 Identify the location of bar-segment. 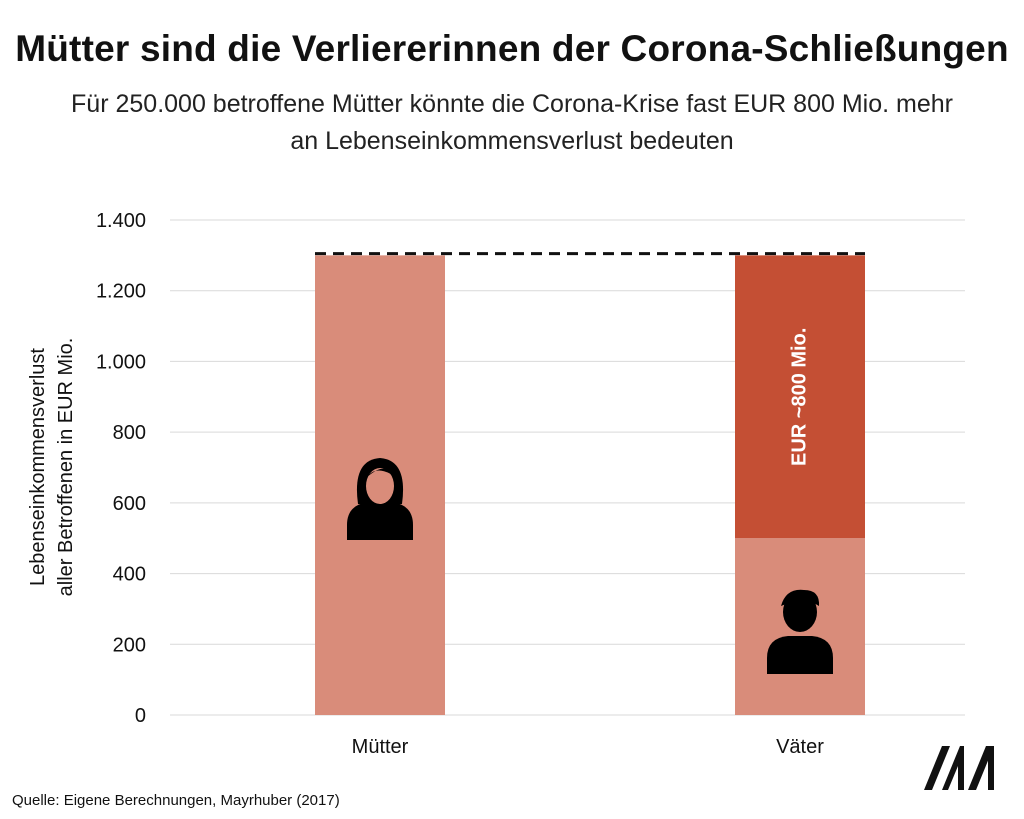
(800, 397).